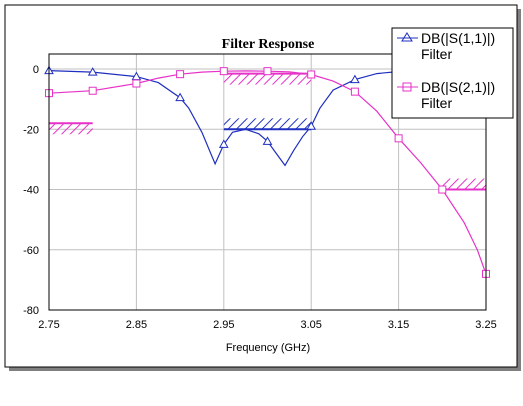 Image resolution: width=523 pixels, height=406 pixels. I want to click on legend: DB(|S(1,1)|) Filter DB(|S(2,1)|) Filter, so click(452, 73).